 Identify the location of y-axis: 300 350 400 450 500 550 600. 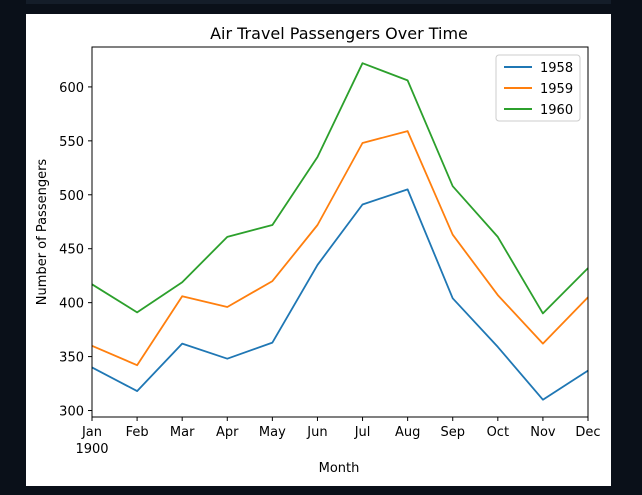
(75, 250).